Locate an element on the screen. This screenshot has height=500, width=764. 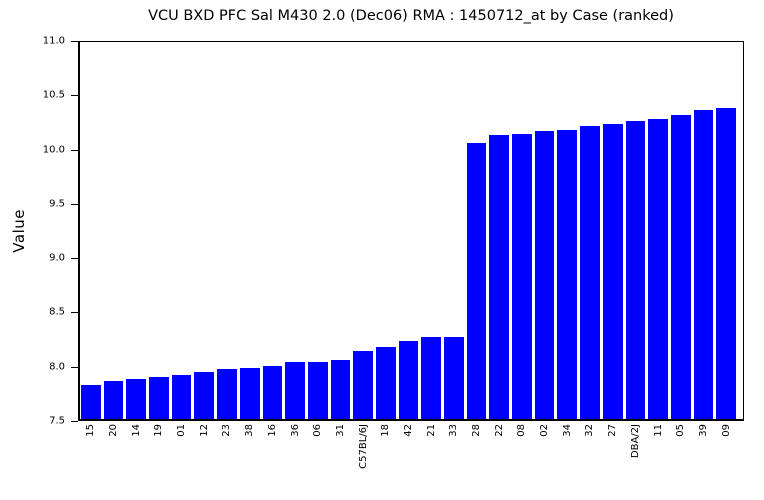
x-tick-label-31: 31 is located at coordinates (340, 430).